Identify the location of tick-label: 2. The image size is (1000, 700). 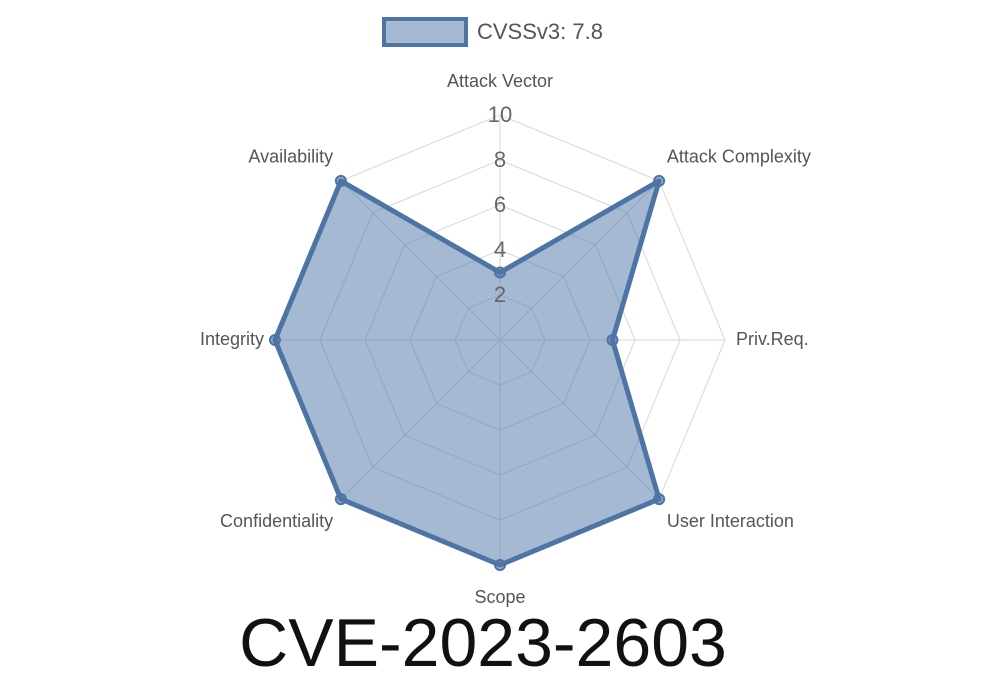
(500, 294).